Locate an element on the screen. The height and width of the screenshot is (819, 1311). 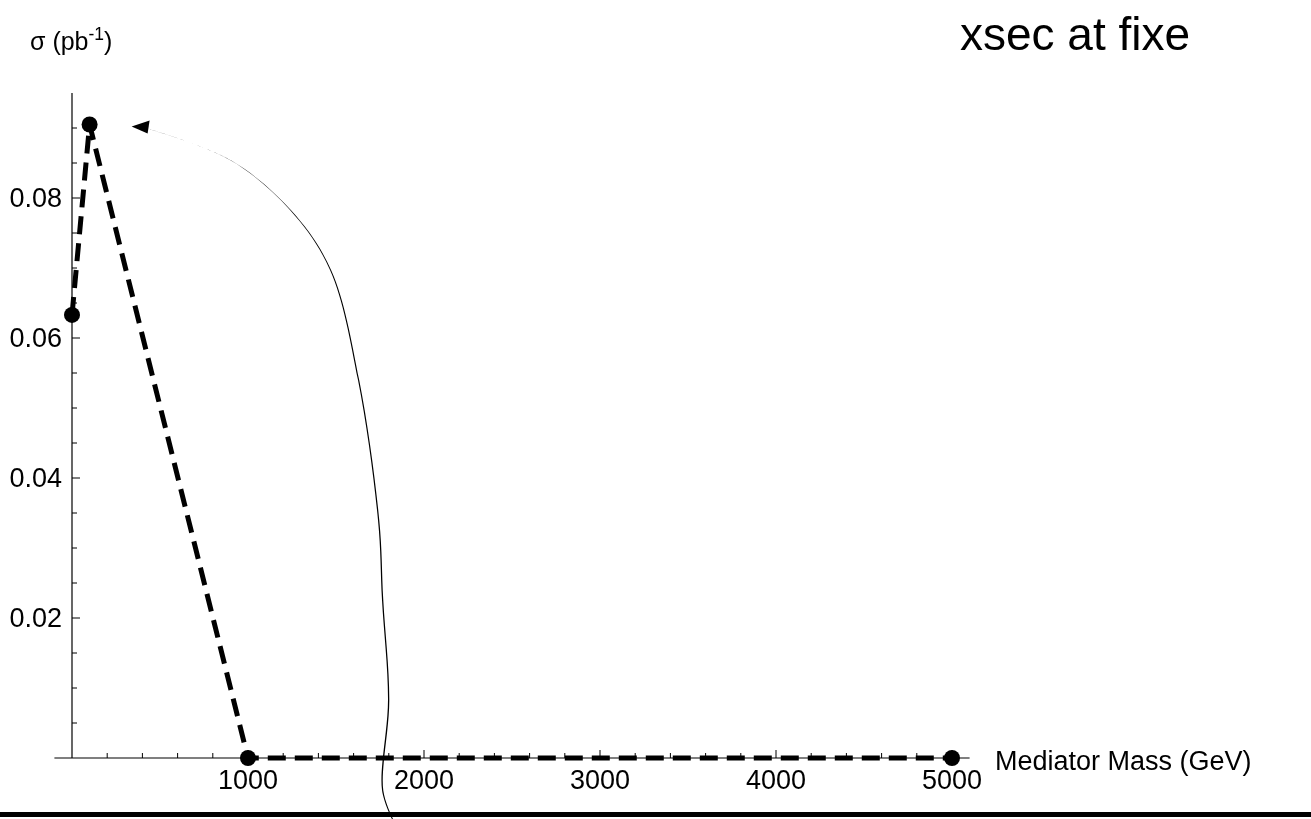
x-tick-label: 5000 is located at coordinates (952, 780).